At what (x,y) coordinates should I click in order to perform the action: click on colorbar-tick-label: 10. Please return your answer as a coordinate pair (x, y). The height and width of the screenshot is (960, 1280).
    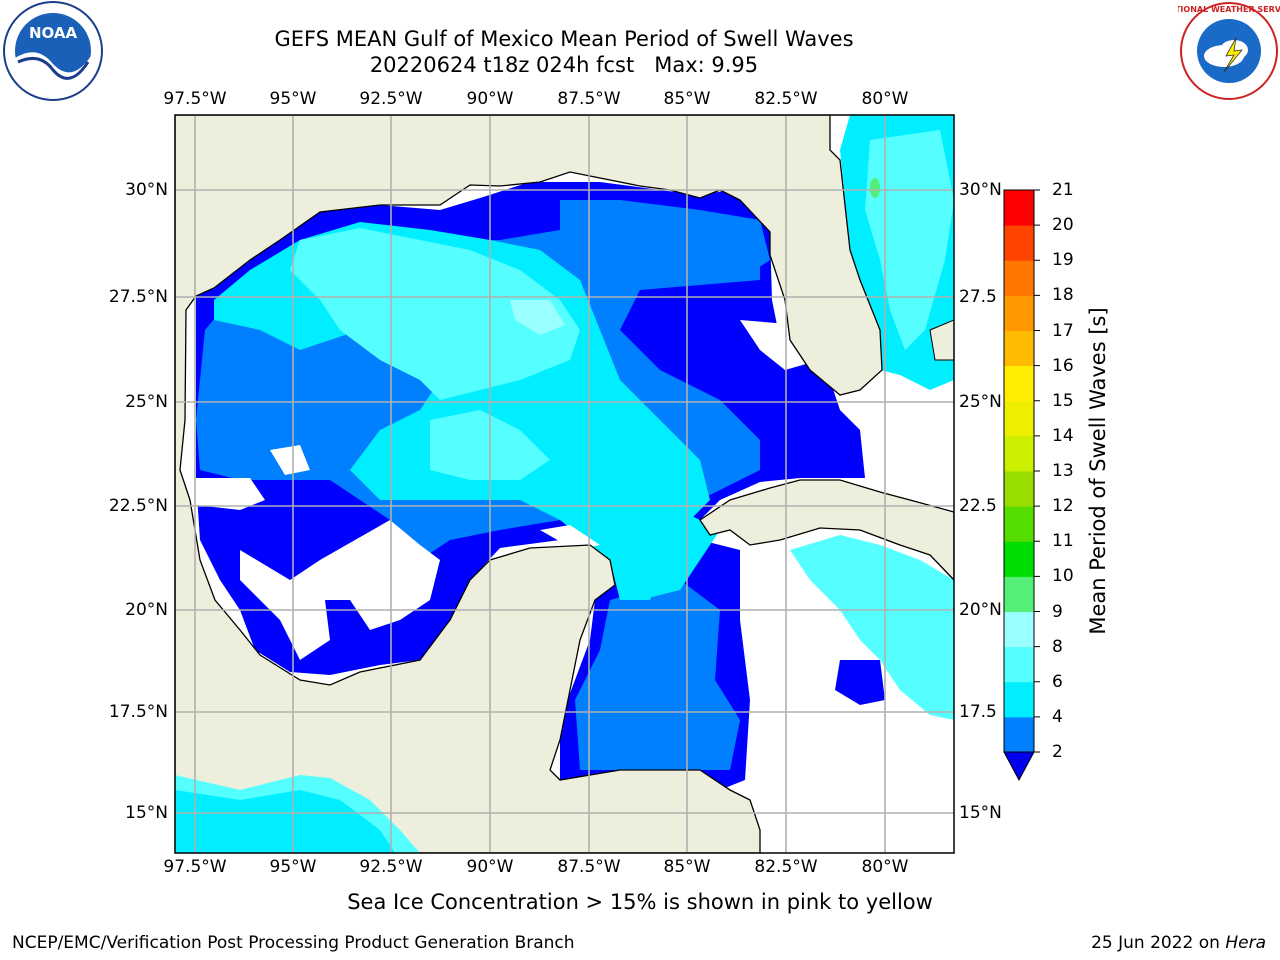
    Looking at the image, I should click on (1063, 576).